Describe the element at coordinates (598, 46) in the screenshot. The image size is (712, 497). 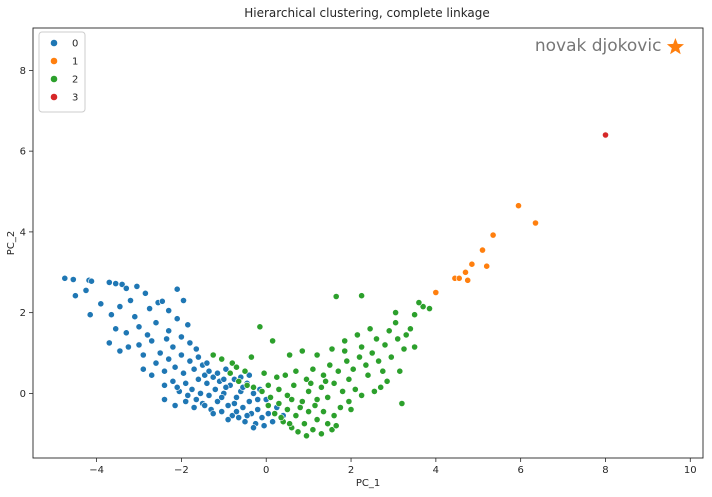
I see `annotation-label: novak djokovic` at that location.